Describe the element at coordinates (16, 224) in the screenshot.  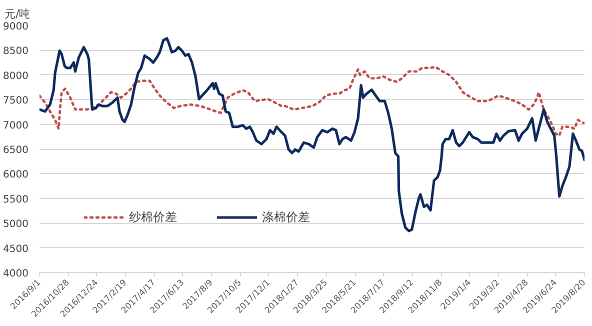
I see `y-tick-label: 5000` at that location.